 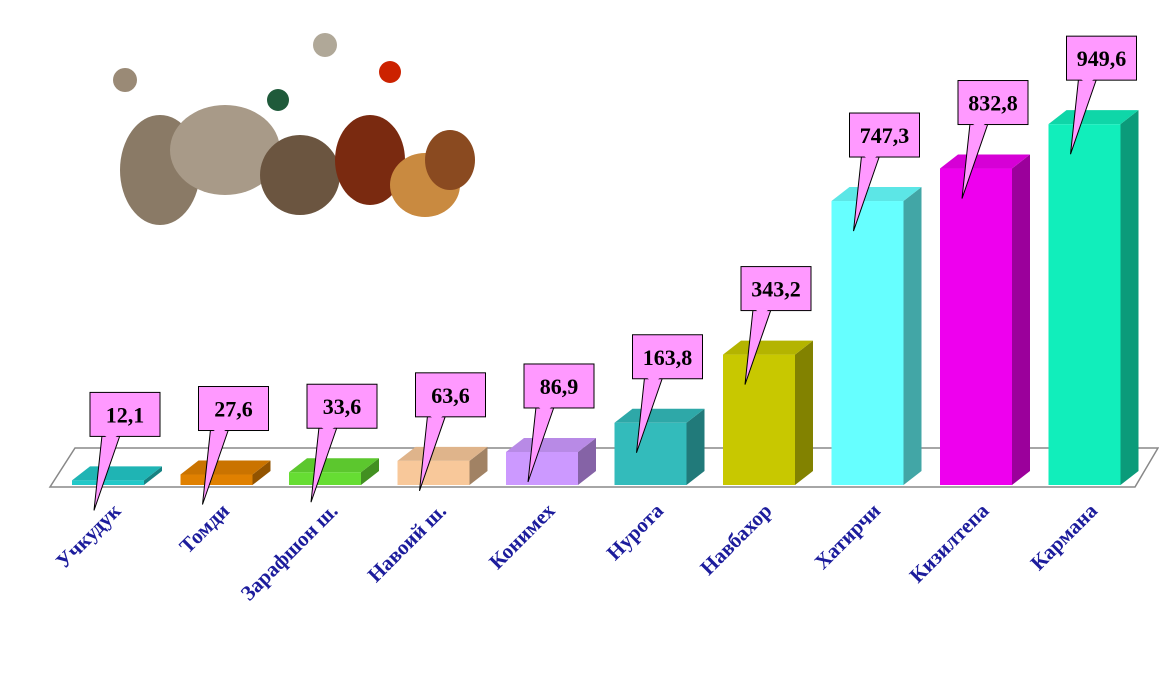 What do you see at coordinates (522, 536) in the screenshot?
I see `x-tick-label: Конимех` at bounding box center [522, 536].